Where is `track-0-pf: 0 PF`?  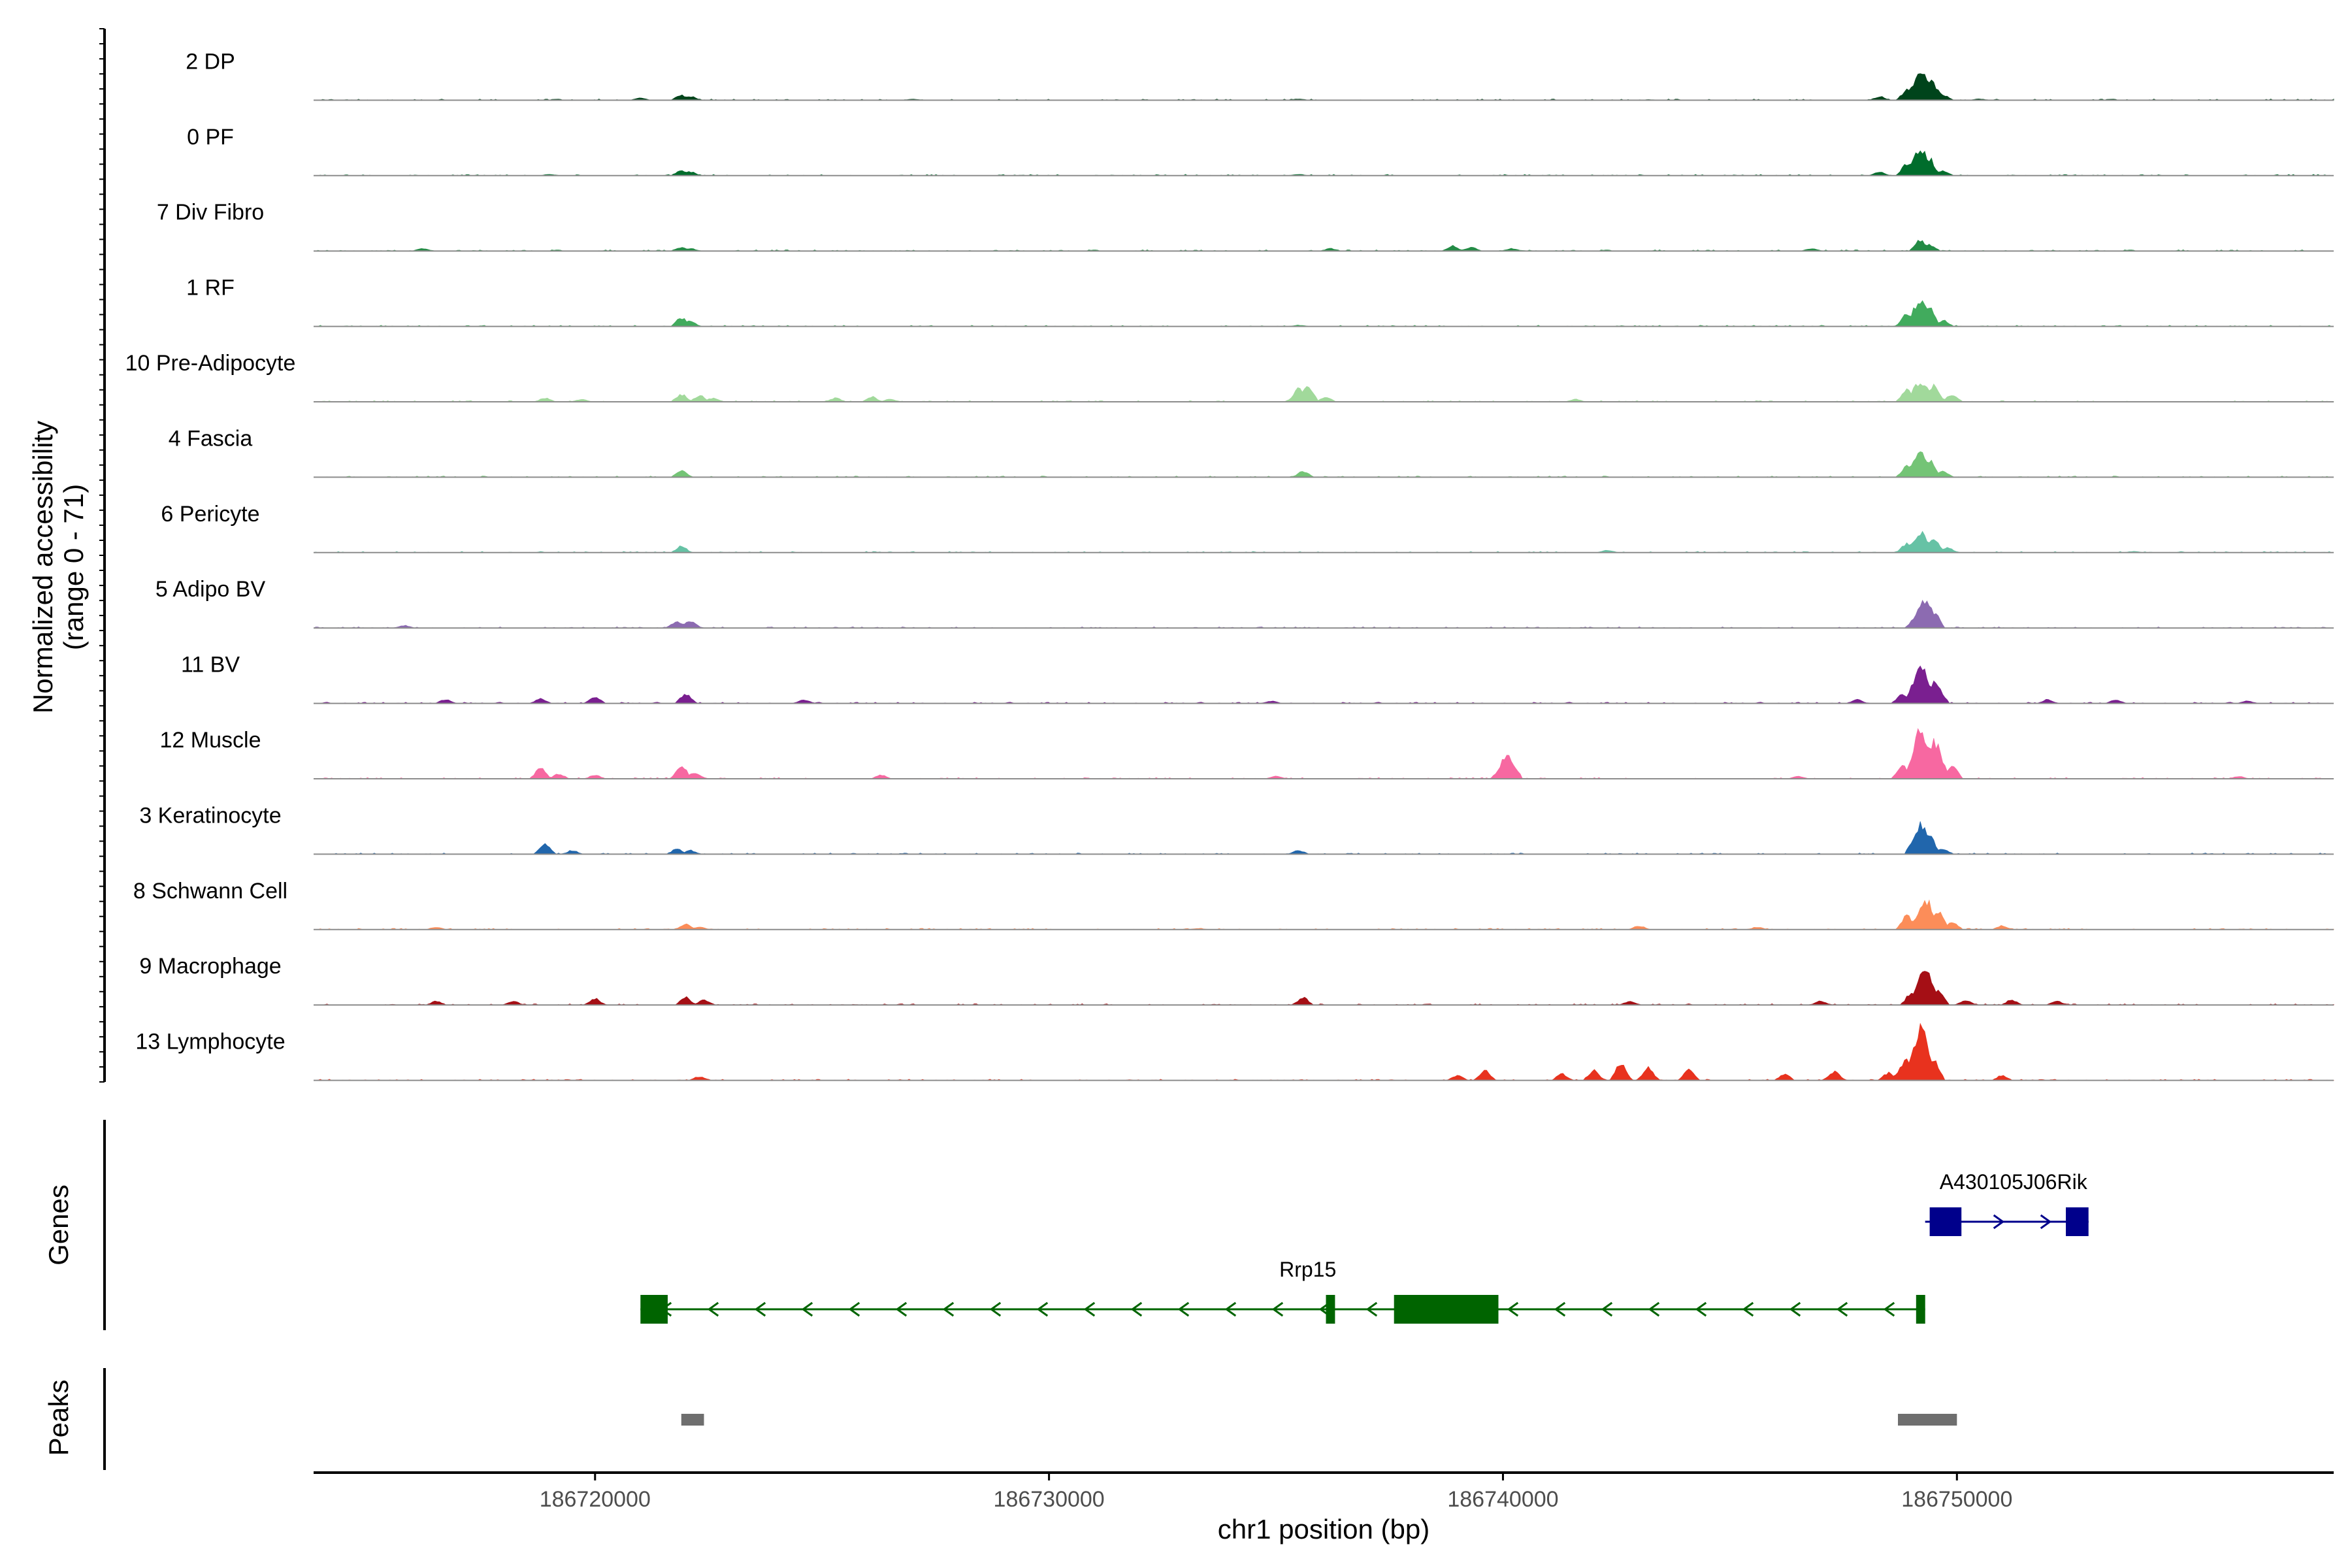
track-0-pf: 0 PF is located at coordinates (1260, 150).